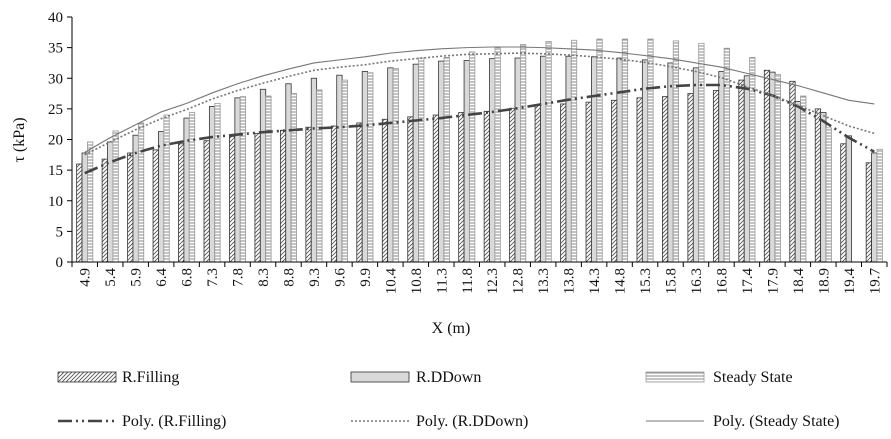  Describe the element at coordinates (493, 281) in the screenshot. I see `x-tick-label: 12.3` at that location.